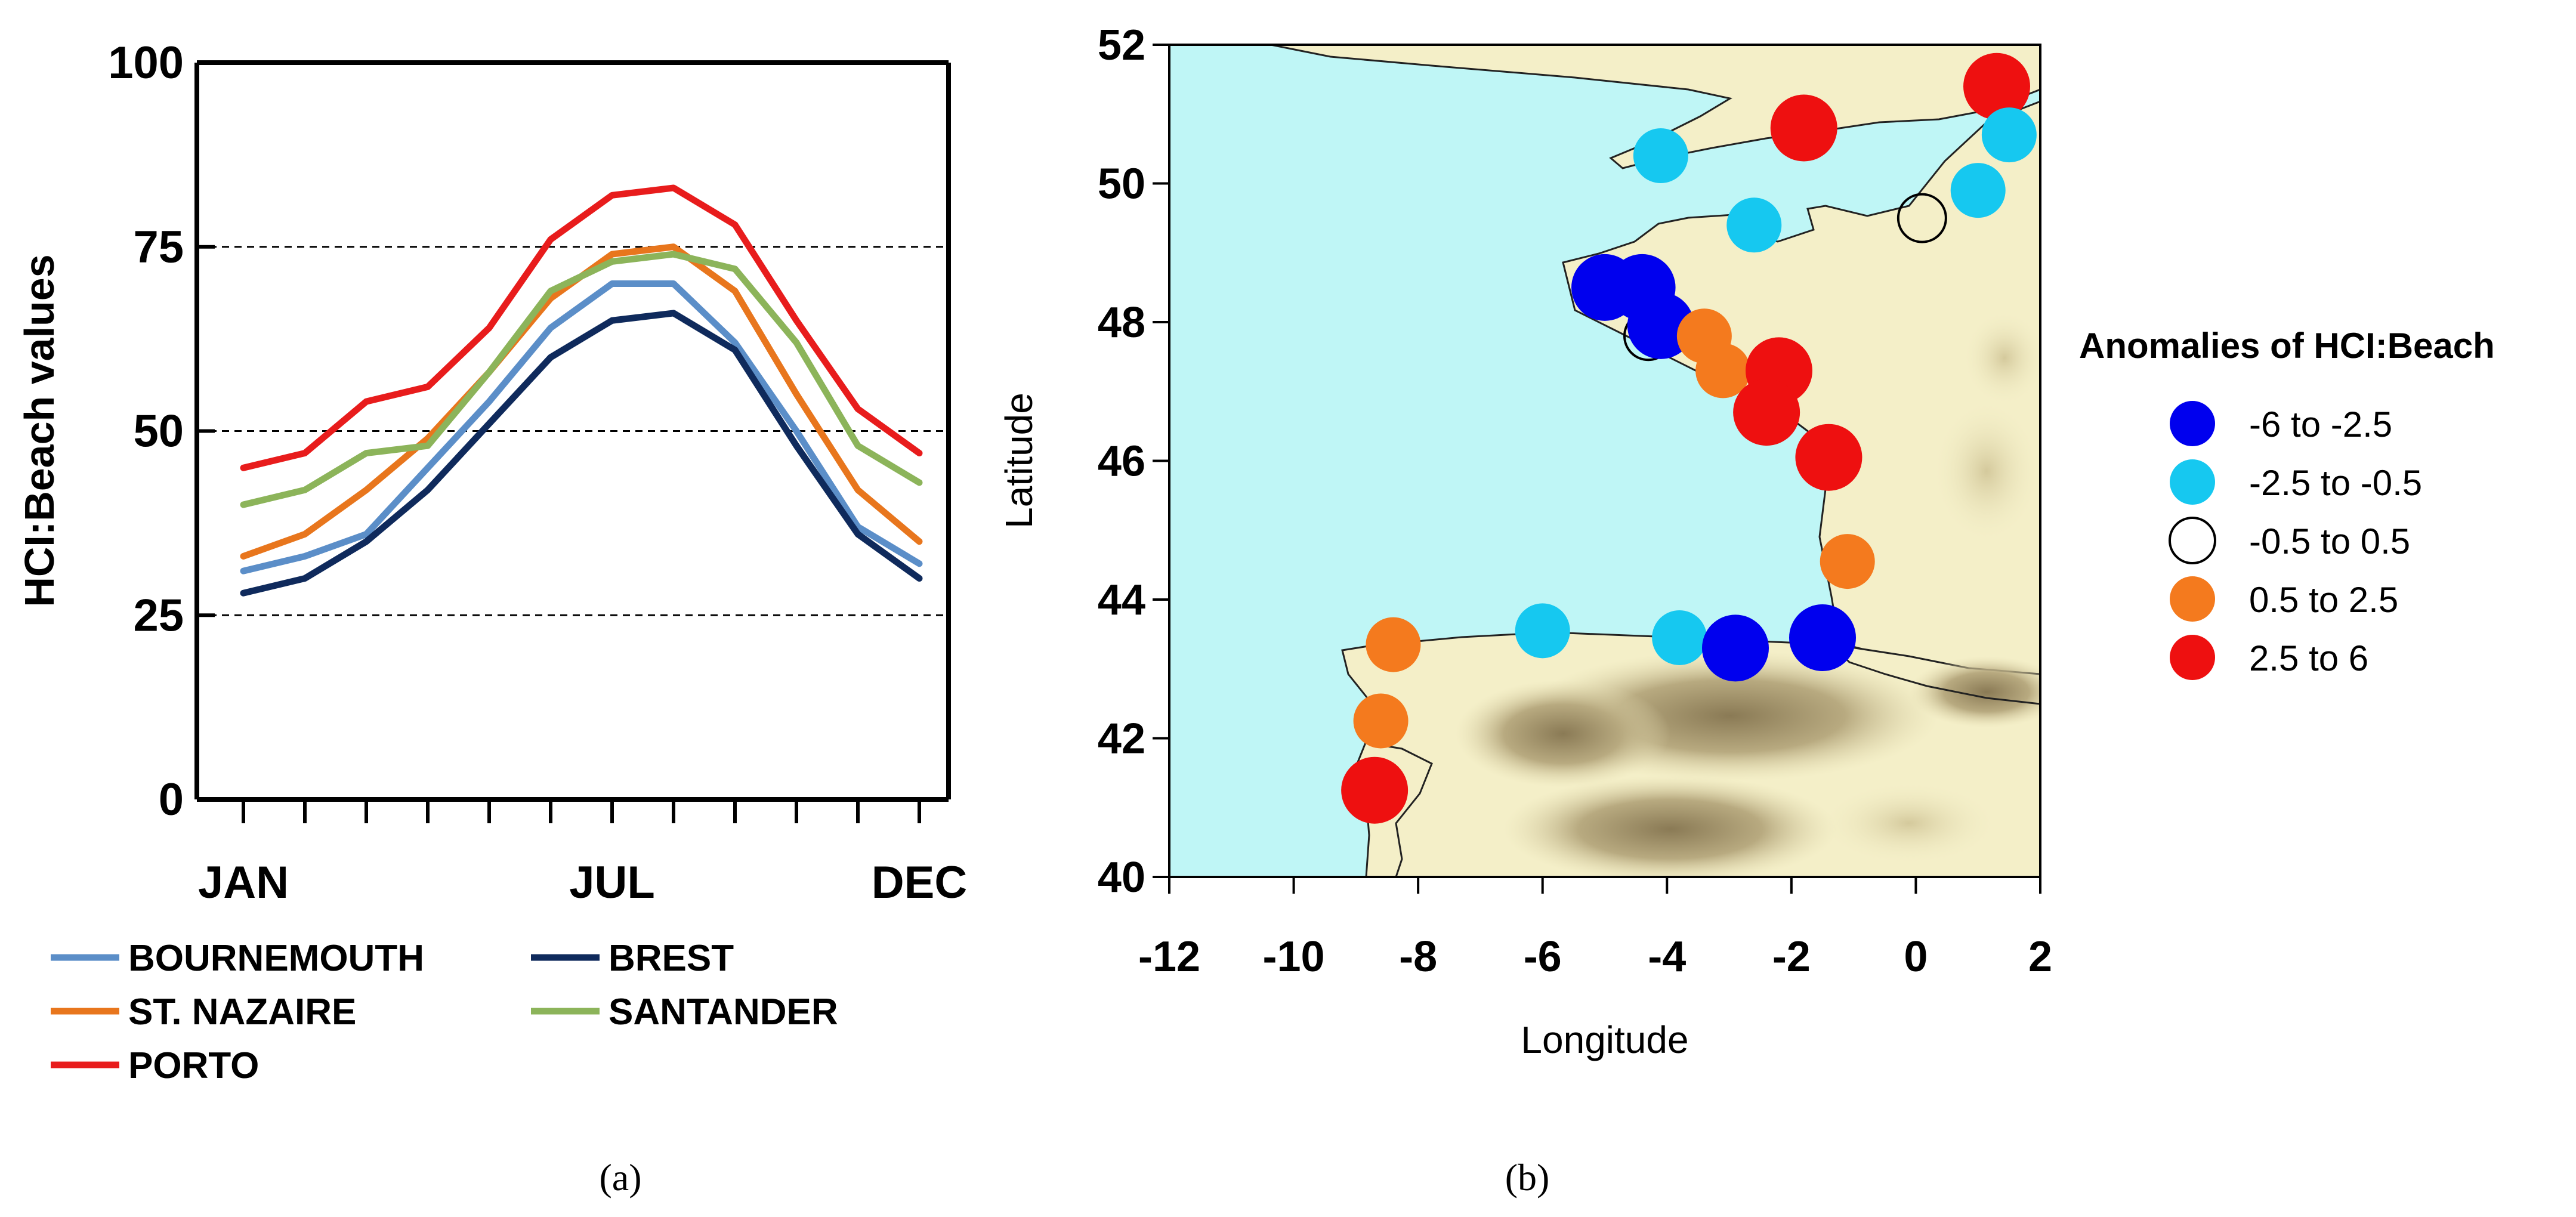 The image size is (2576, 1217). What do you see at coordinates (276, 958) in the screenshot?
I see `legend-label-bournemouth: BOURNEMOUTH` at bounding box center [276, 958].